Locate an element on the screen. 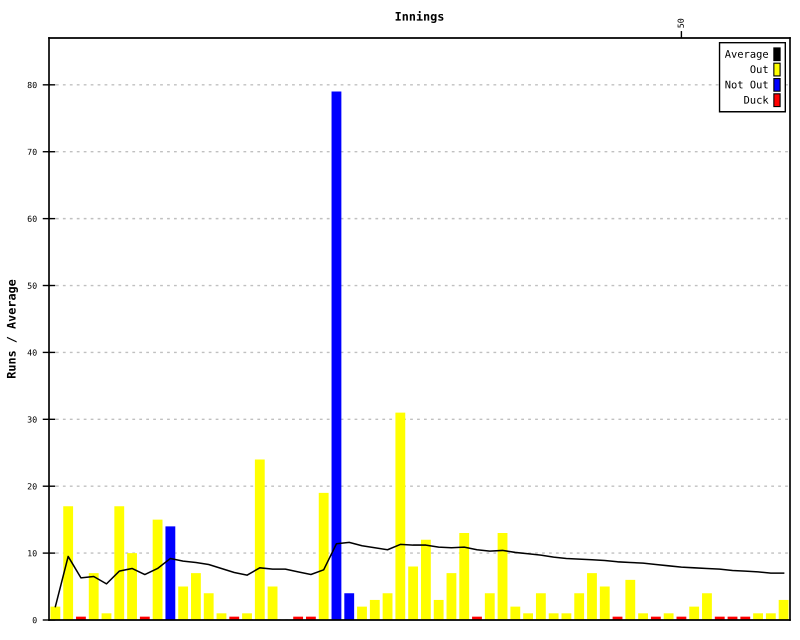 This screenshot has width=800, height=640. legend-label: Duck is located at coordinates (756, 100).